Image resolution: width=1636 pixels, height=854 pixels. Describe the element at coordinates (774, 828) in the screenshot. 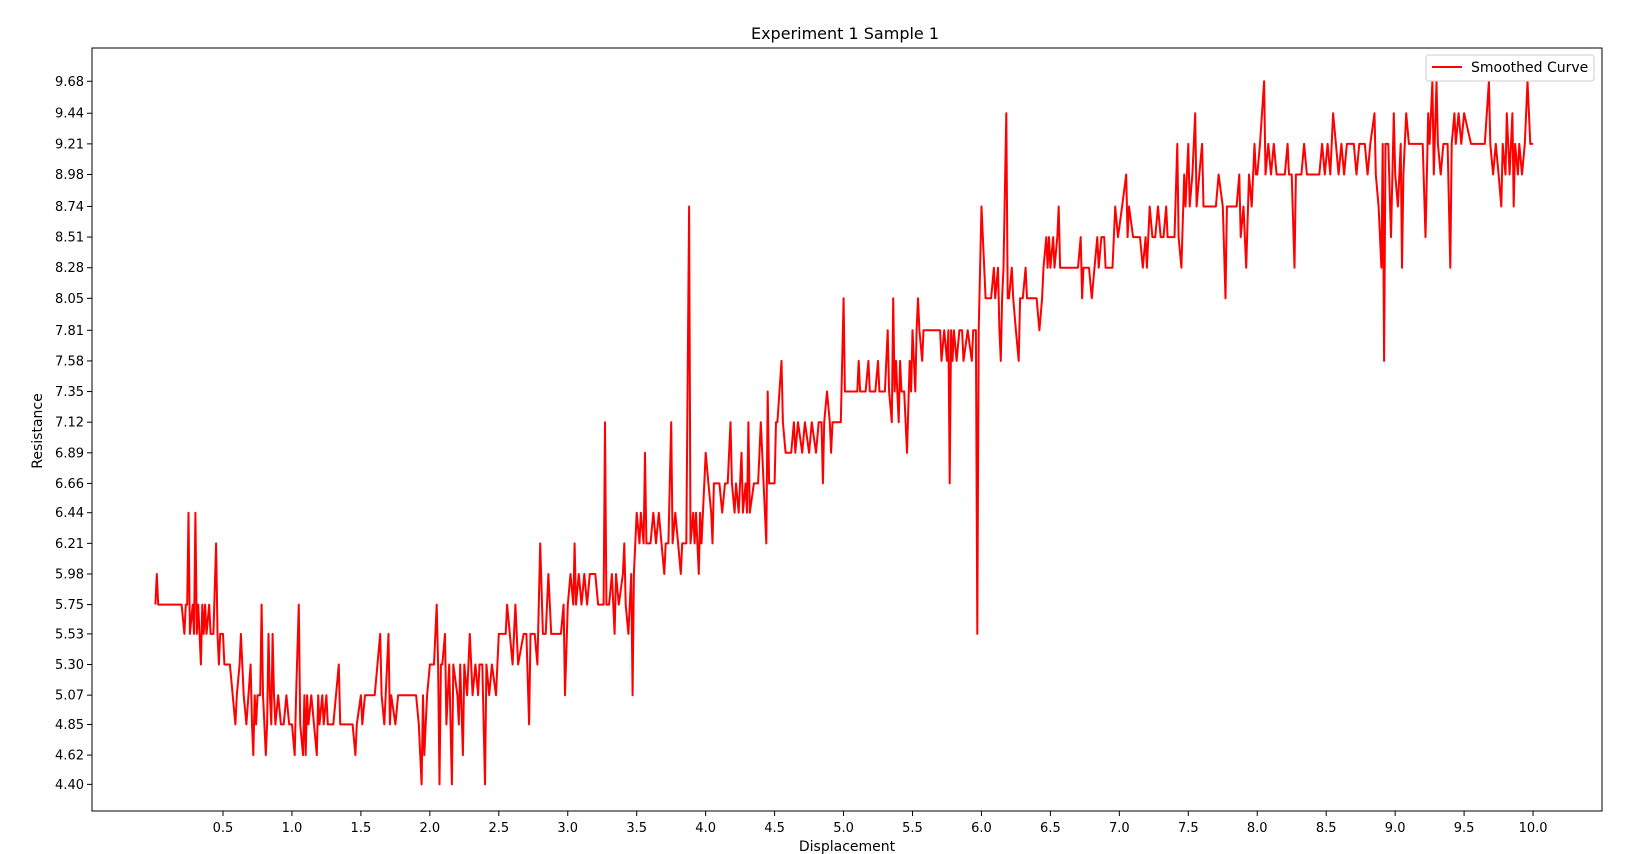

I see `x-tick-label: 4.5` at that location.